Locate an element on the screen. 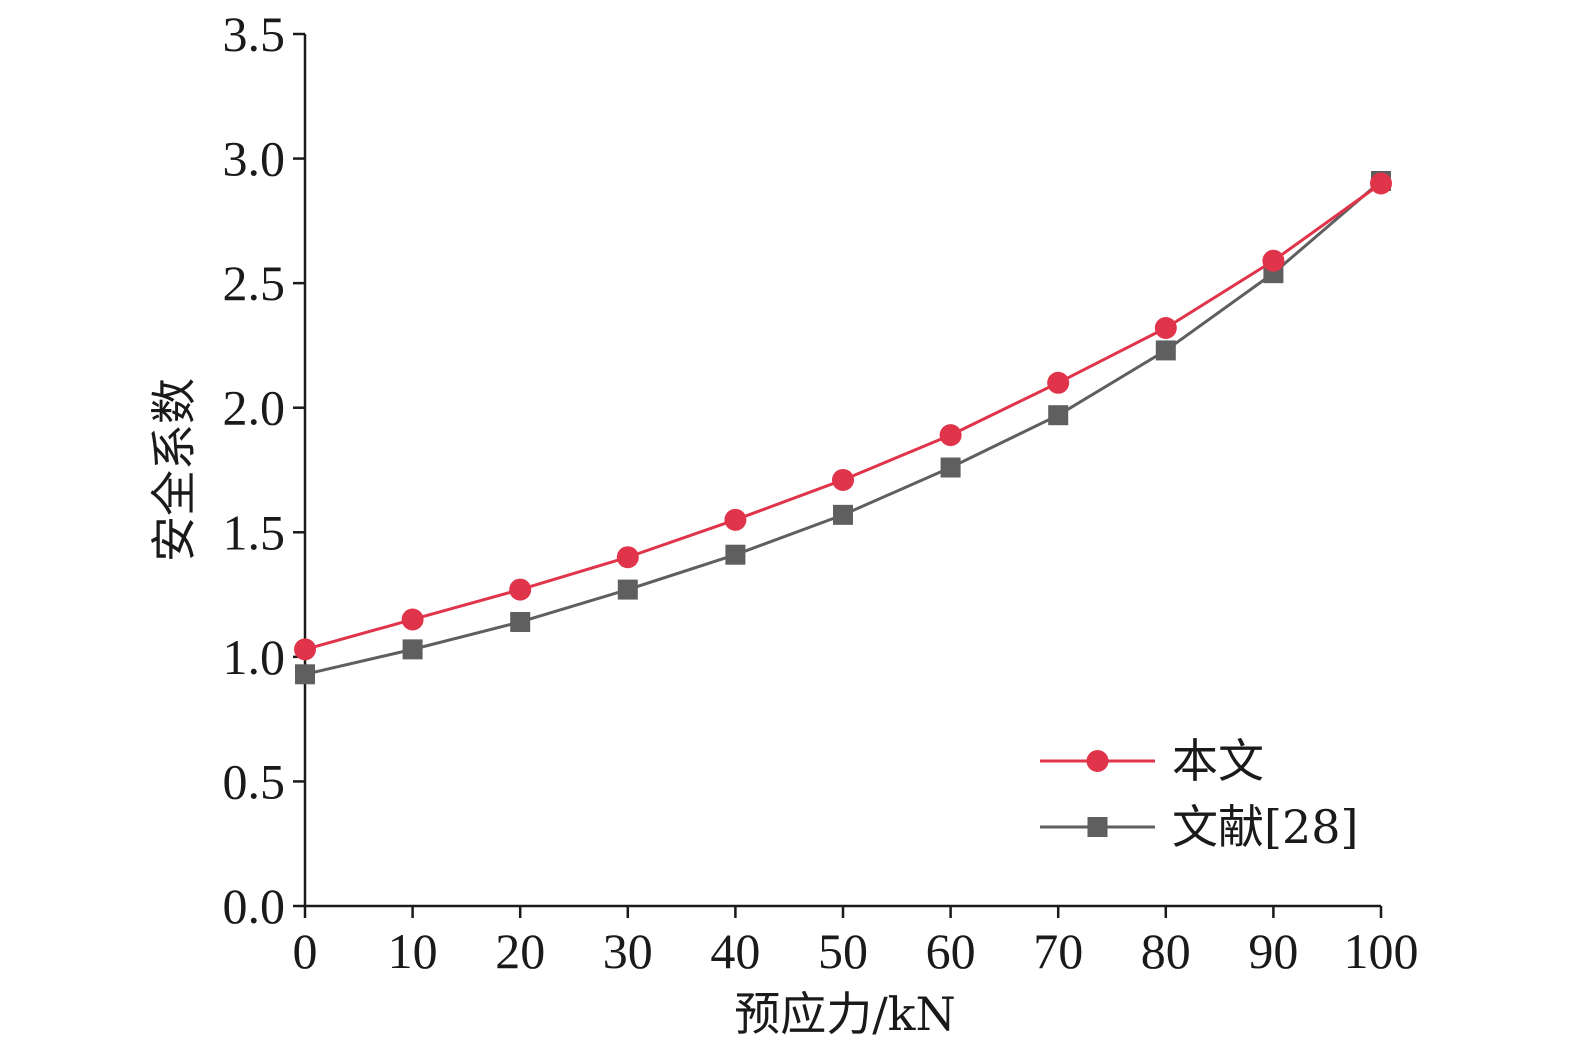  x-tick-label: 50 is located at coordinates (843, 951).